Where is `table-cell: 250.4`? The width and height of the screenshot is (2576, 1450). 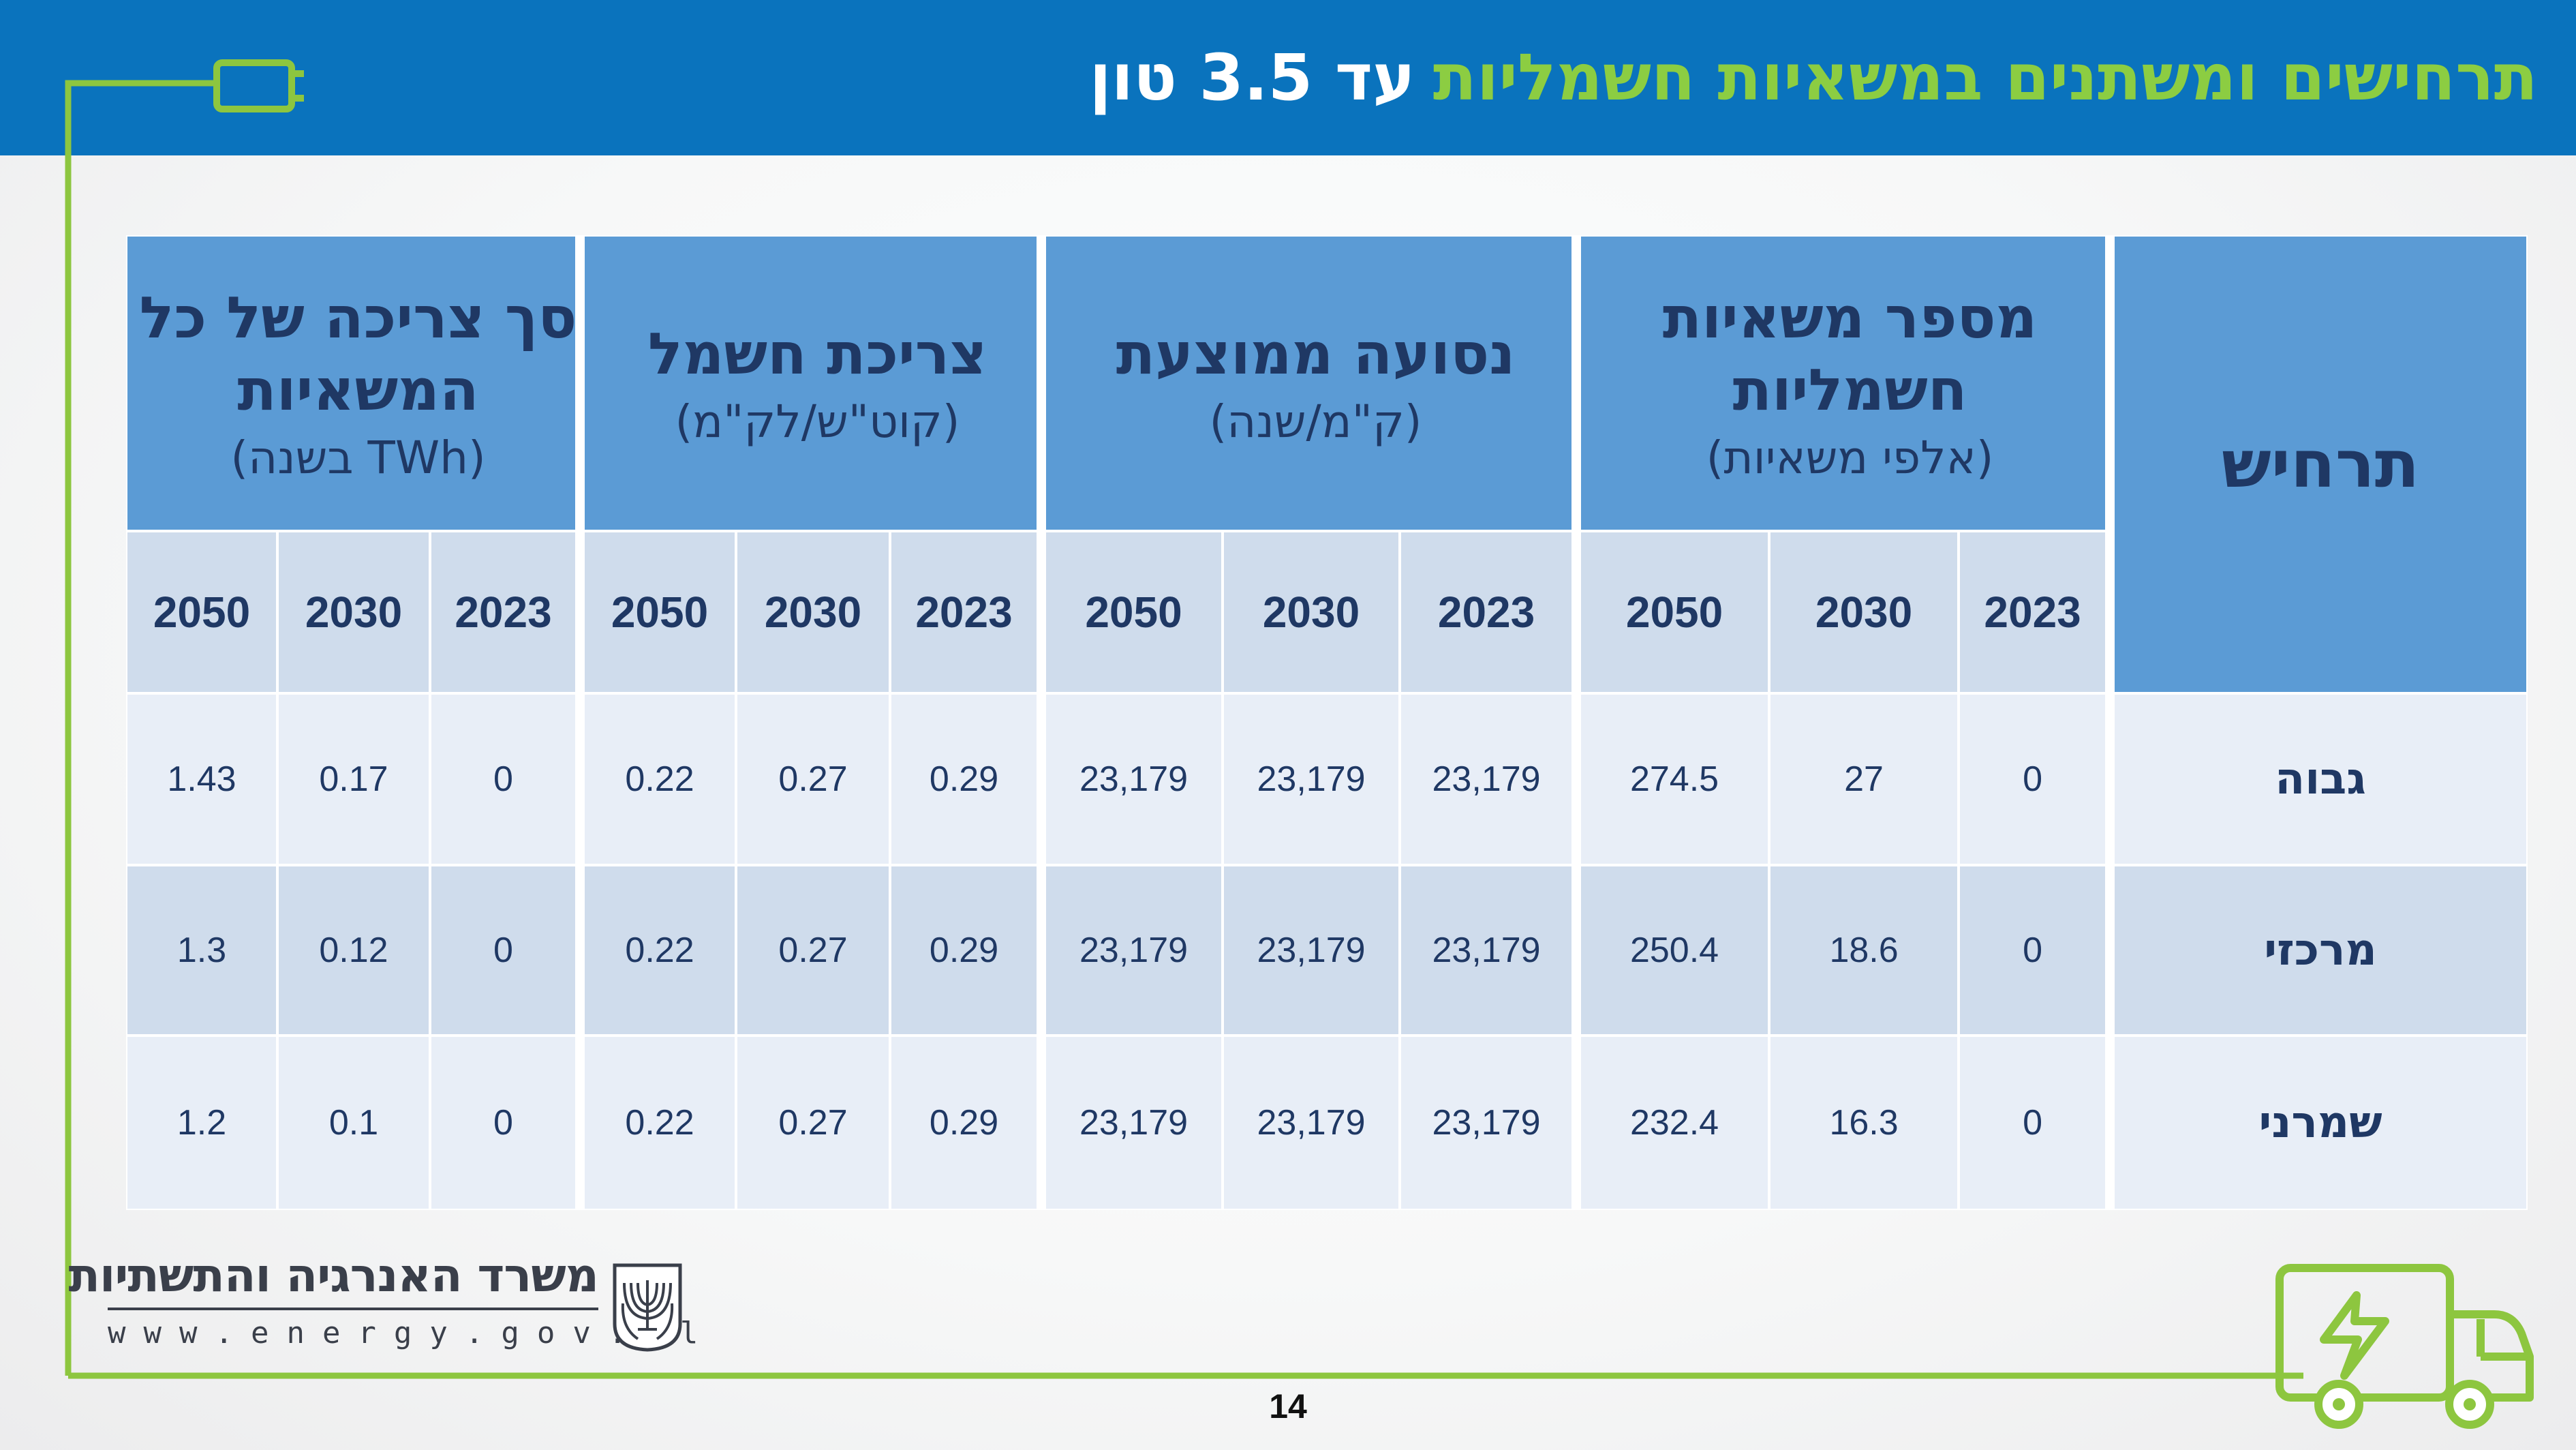
table-cell: 250.4 is located at coordinates (1675, 951).